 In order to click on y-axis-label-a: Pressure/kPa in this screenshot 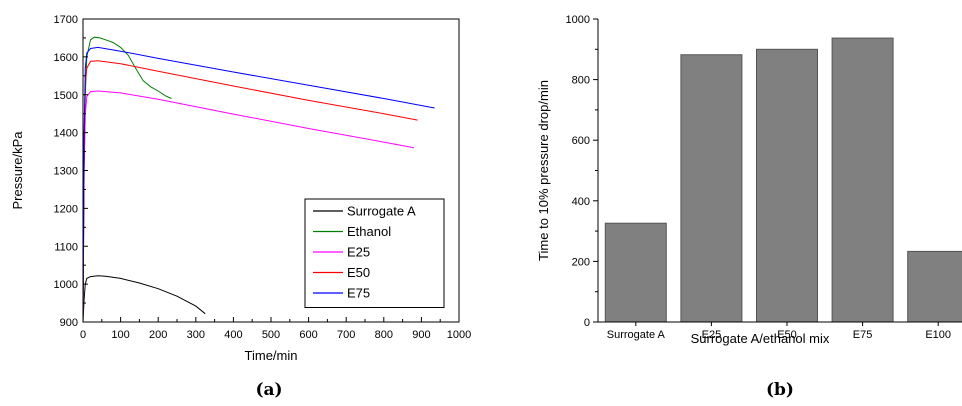, I will do `click(17, 170)`.